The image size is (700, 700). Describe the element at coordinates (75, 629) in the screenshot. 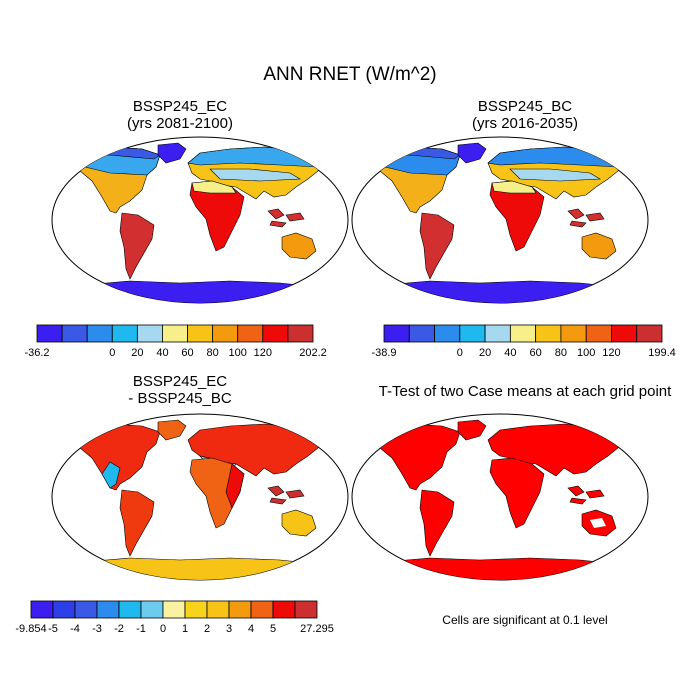

I see `colorbar-tick-label: -4` at that location.